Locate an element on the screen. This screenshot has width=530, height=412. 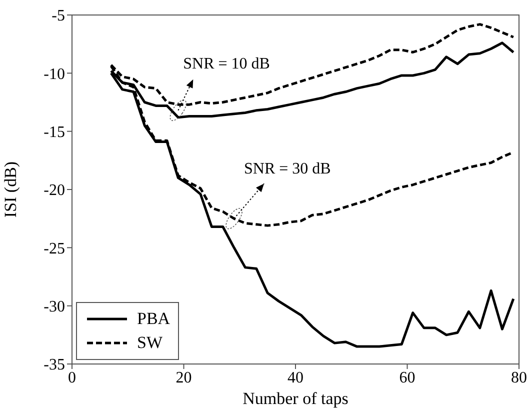
y-tick-label: -15 is located at coordinates (54, 133).